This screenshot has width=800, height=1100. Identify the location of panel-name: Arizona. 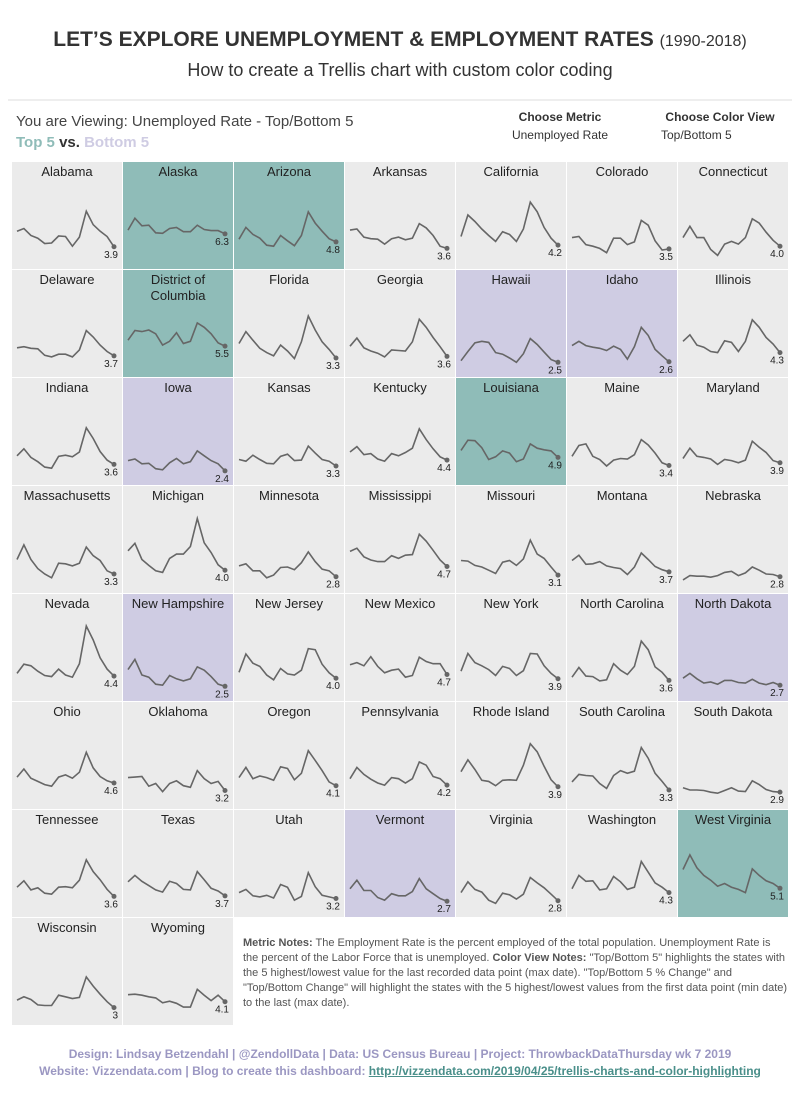
(289, 171).